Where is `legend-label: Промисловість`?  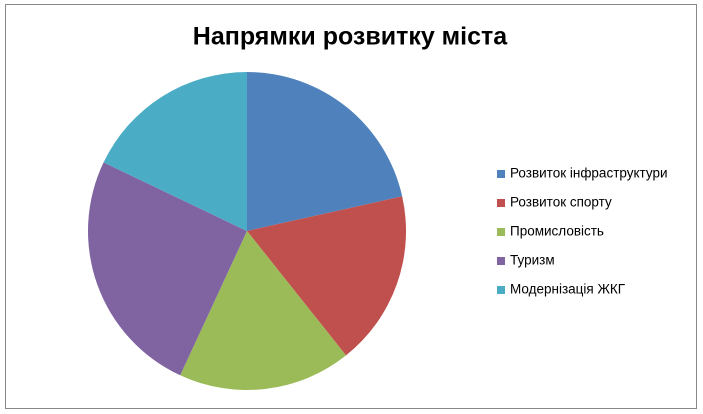 legend-label: Промисловість is located at coordinates (557, 231).